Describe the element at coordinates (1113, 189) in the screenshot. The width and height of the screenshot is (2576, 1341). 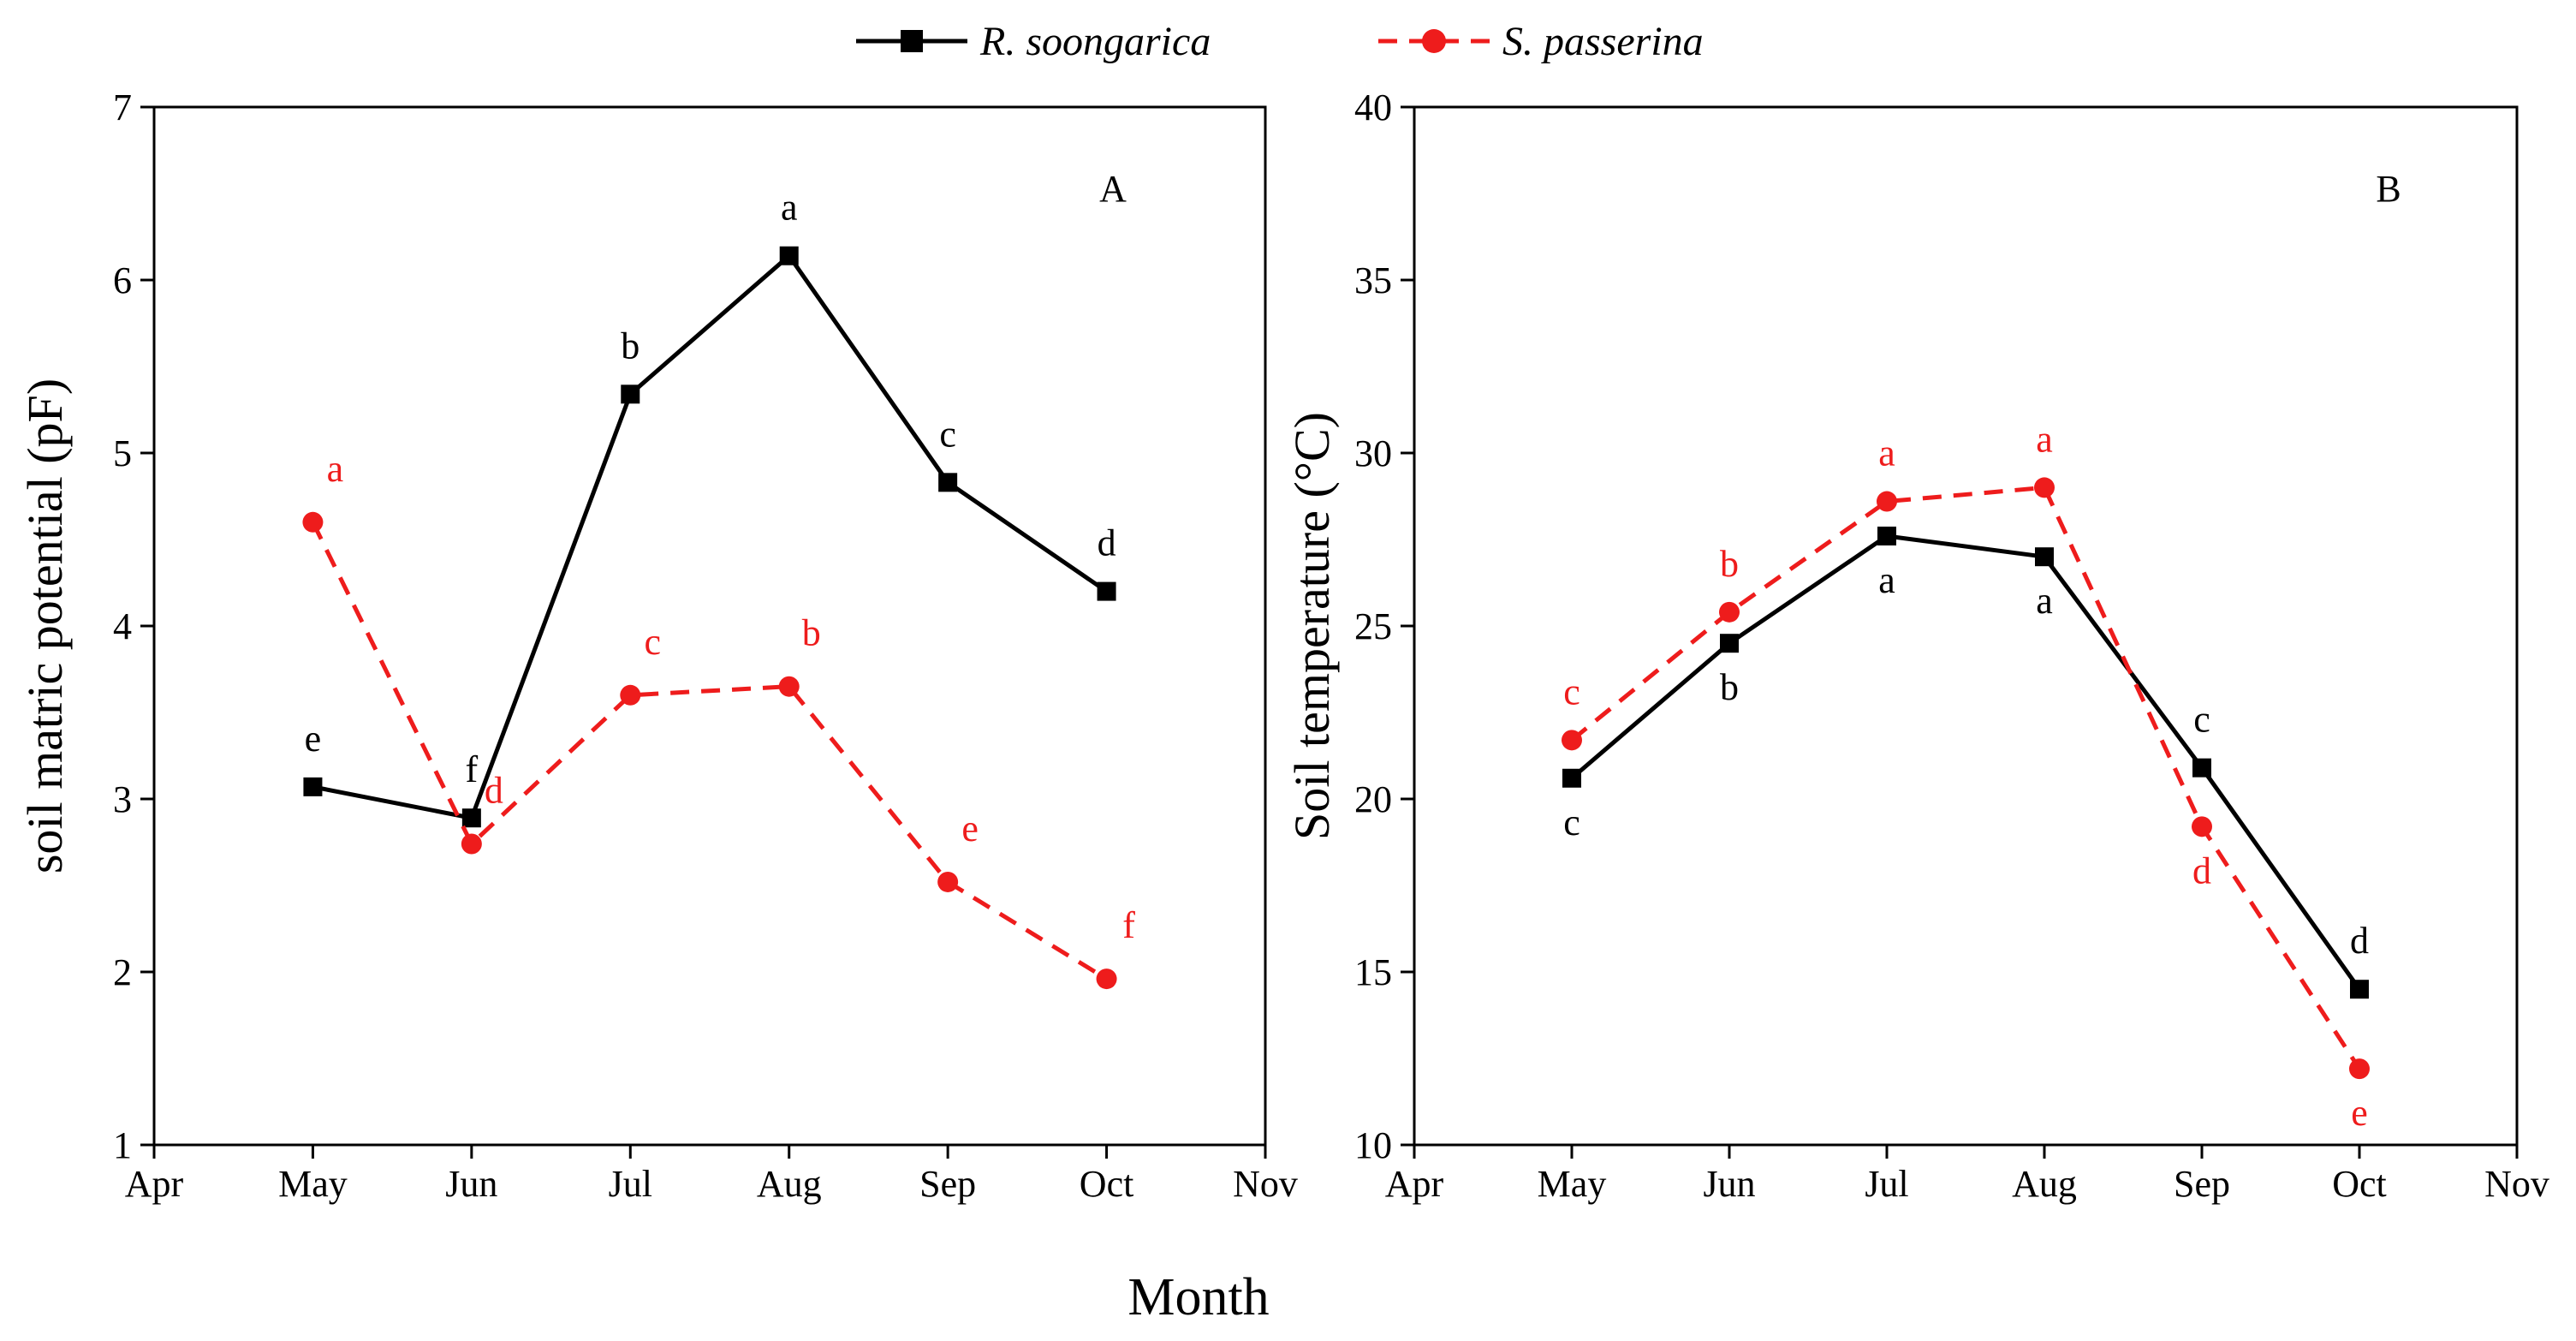
I see `panel-label-a: A` at that location.